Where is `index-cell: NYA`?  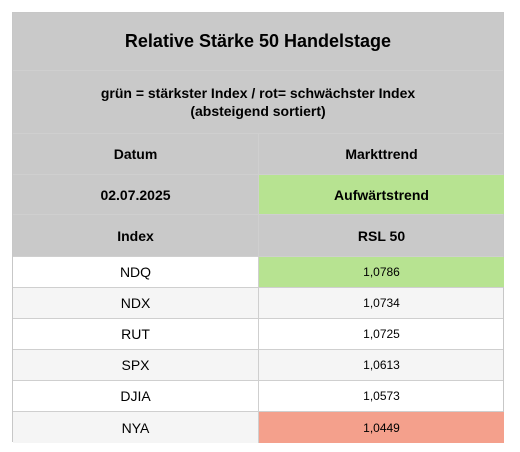 index-cell: NYA is located at coordinates (136, 427).